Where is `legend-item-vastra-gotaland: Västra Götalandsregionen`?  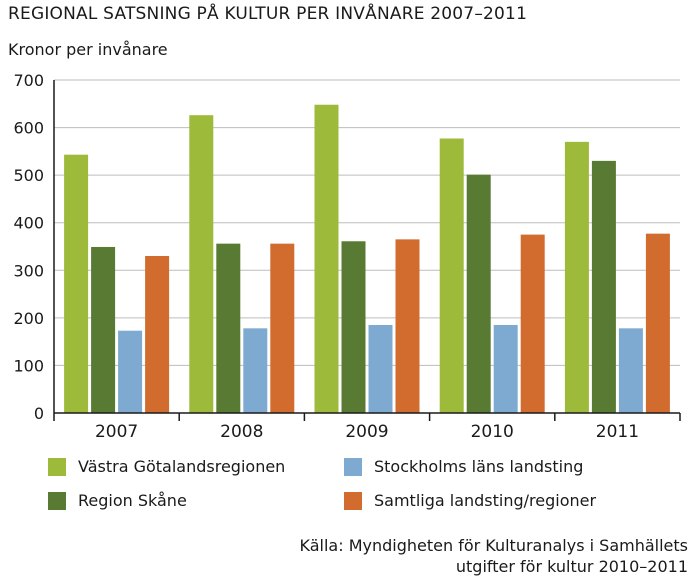 legend-item-vastra-gotaland: Västra Götalandsregionen is located at coordinates (166, 466).